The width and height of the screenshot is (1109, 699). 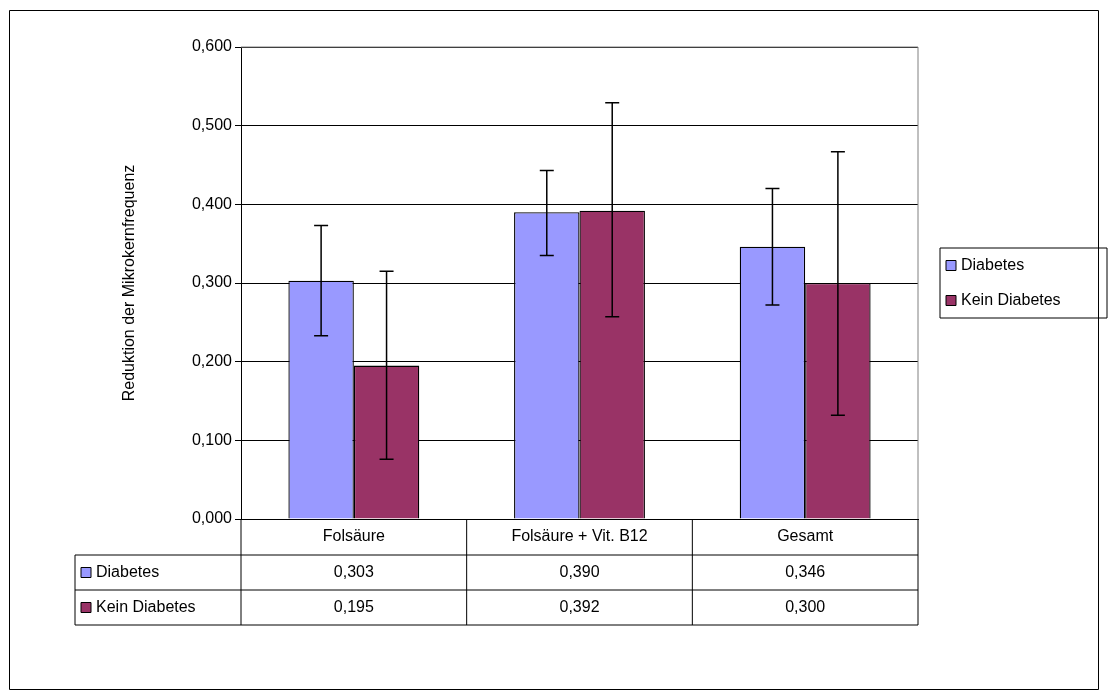 What do you see at coordinates (354, 536) in the screenshot?
I see `x-tick-label: Folsäure` at bounding box center [354, 536].